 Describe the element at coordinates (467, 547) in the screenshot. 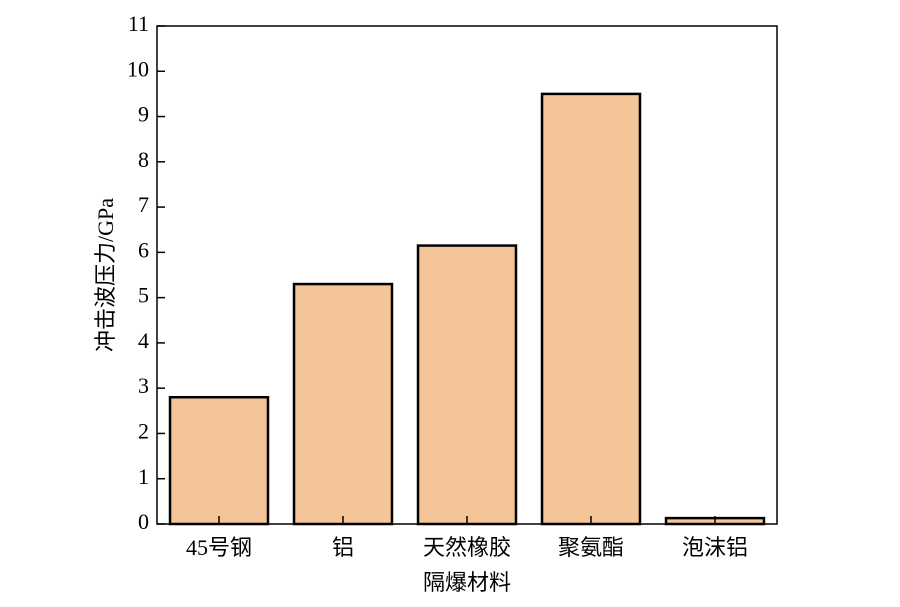

I see `x-tick-label: 天然橡胶` at that location.